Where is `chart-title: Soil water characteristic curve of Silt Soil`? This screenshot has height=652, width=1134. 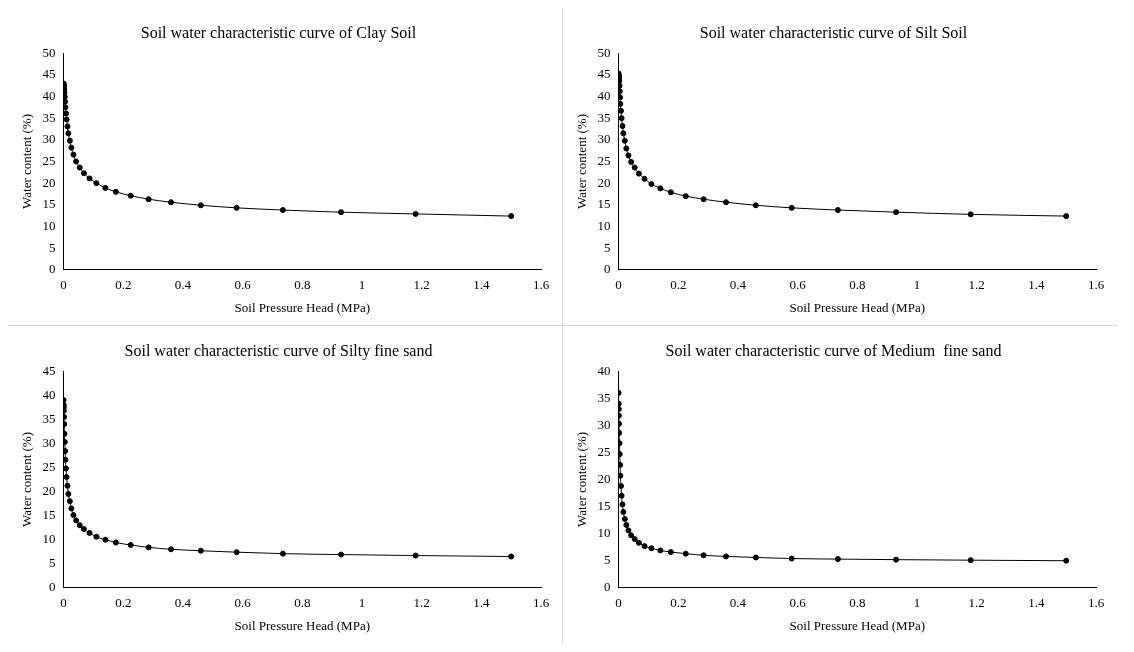
chart-title: Soil water characteristic curve of Silt Soil is located at coordinates (833, 32).